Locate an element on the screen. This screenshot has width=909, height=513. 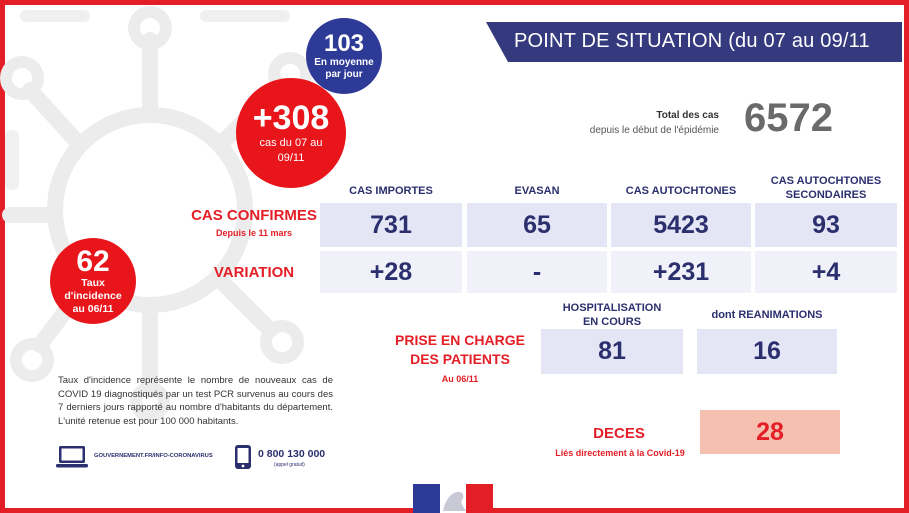
phone-number: 0 800 130 000 is located at coordinates (292, 454).